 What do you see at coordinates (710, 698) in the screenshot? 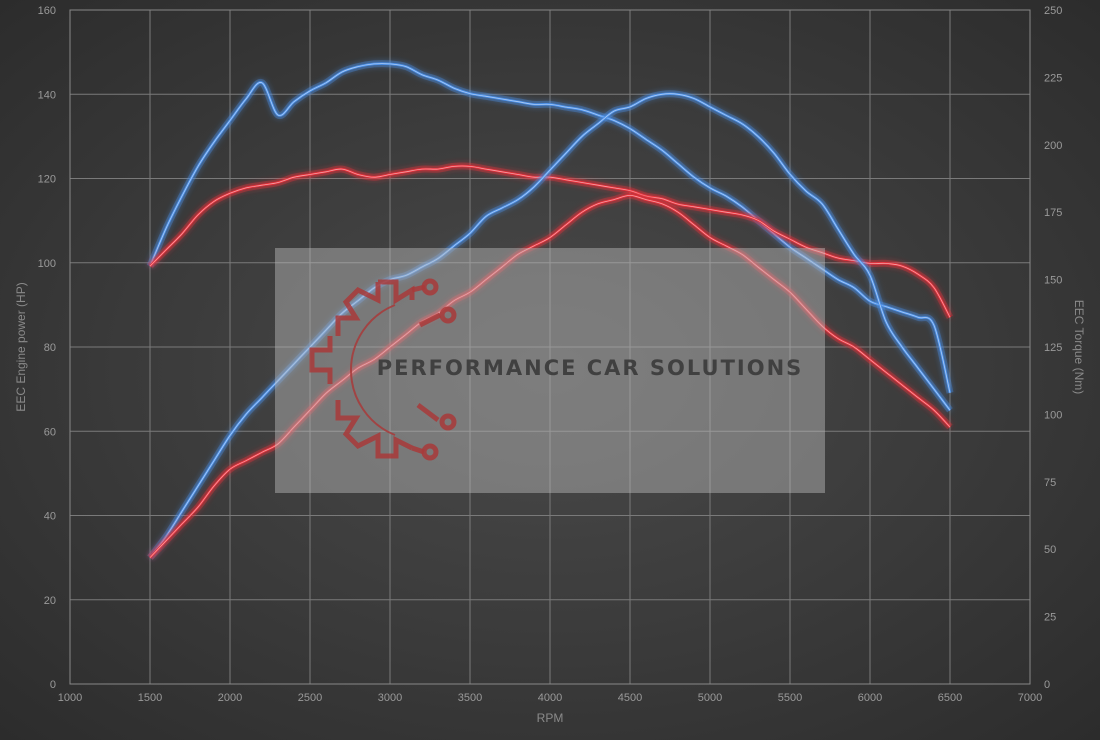
I see `x-tick-label: 5000` at bounding box center [710, 698].